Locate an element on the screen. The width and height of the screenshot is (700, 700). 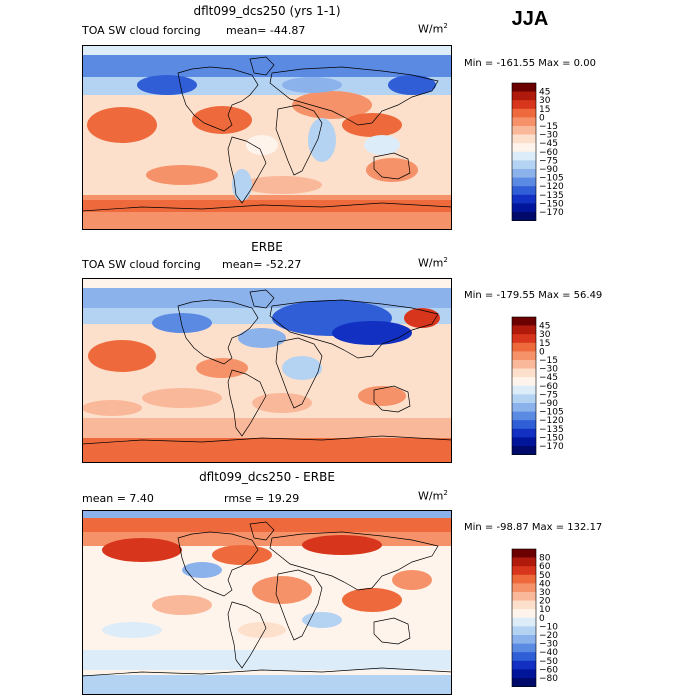
colorbar-level-label: 45 is located at coordinates (544, 93).